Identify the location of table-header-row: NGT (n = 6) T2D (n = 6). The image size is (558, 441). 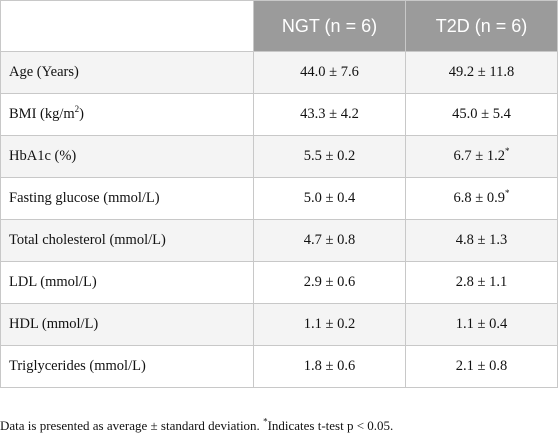
(279, 26).